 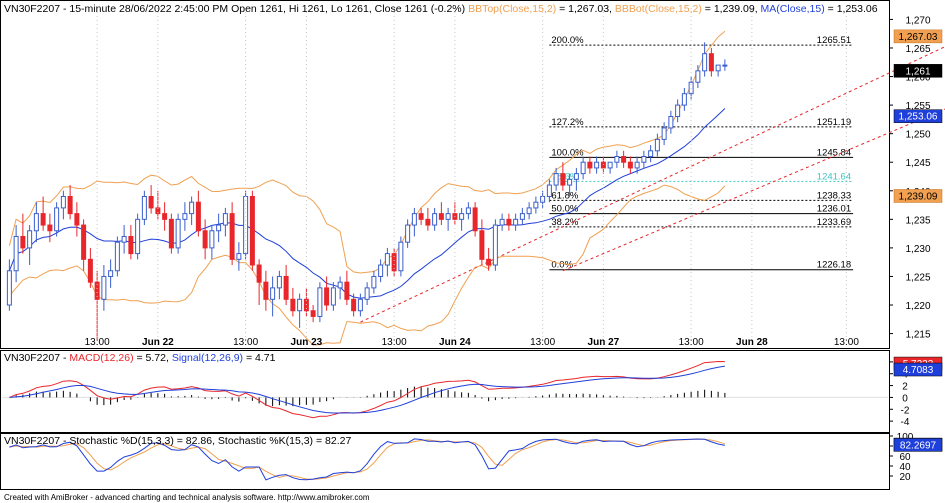 I want to click on fib-value: 1241.64, so click(x=834, y=176).